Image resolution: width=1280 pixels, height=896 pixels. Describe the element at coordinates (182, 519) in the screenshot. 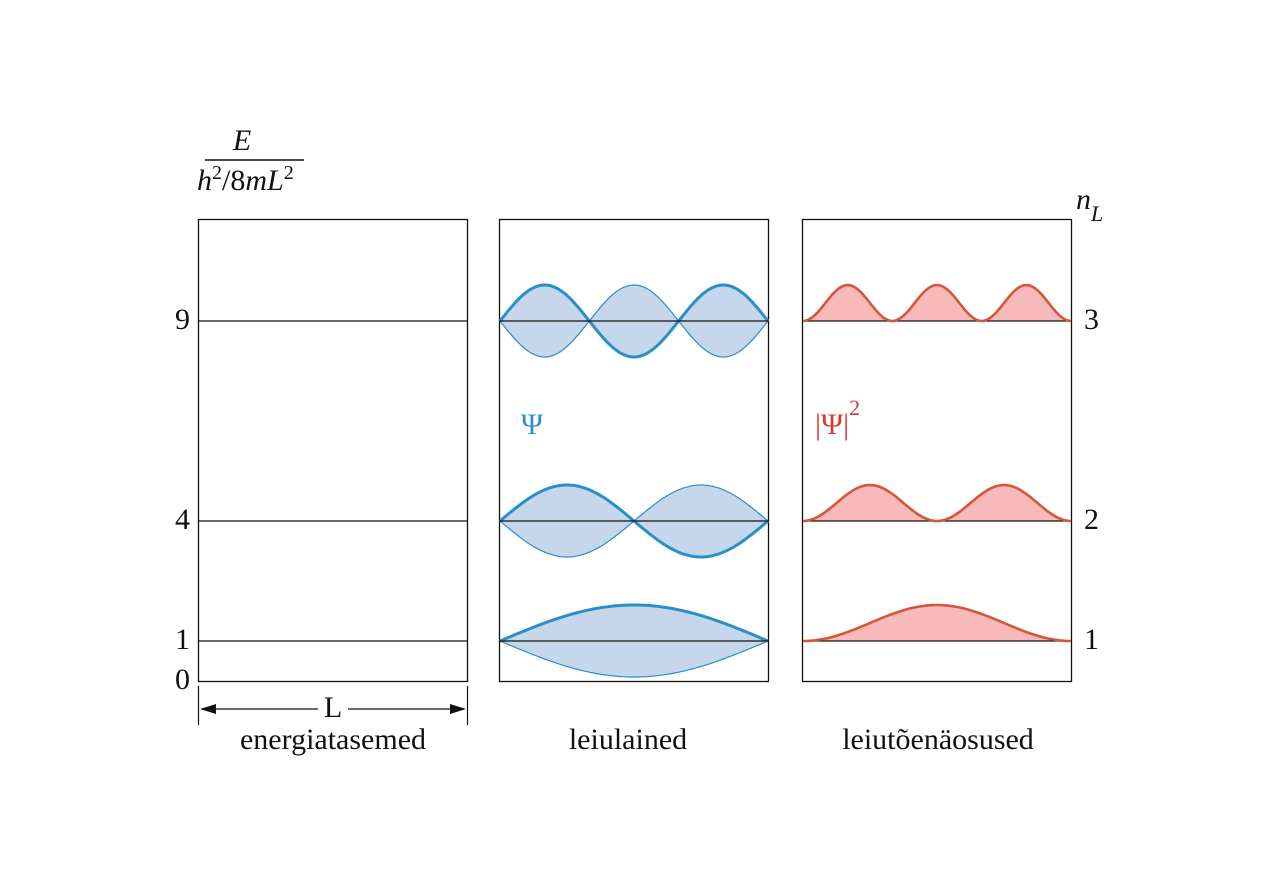

I see `energy-label: 4` at that location.